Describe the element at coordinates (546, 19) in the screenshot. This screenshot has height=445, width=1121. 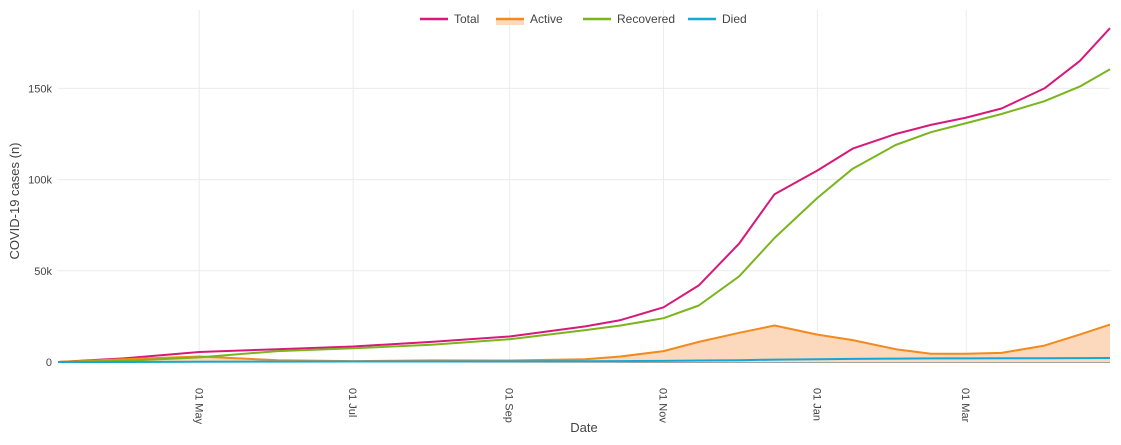
I see `legend-label: Active` at that location.